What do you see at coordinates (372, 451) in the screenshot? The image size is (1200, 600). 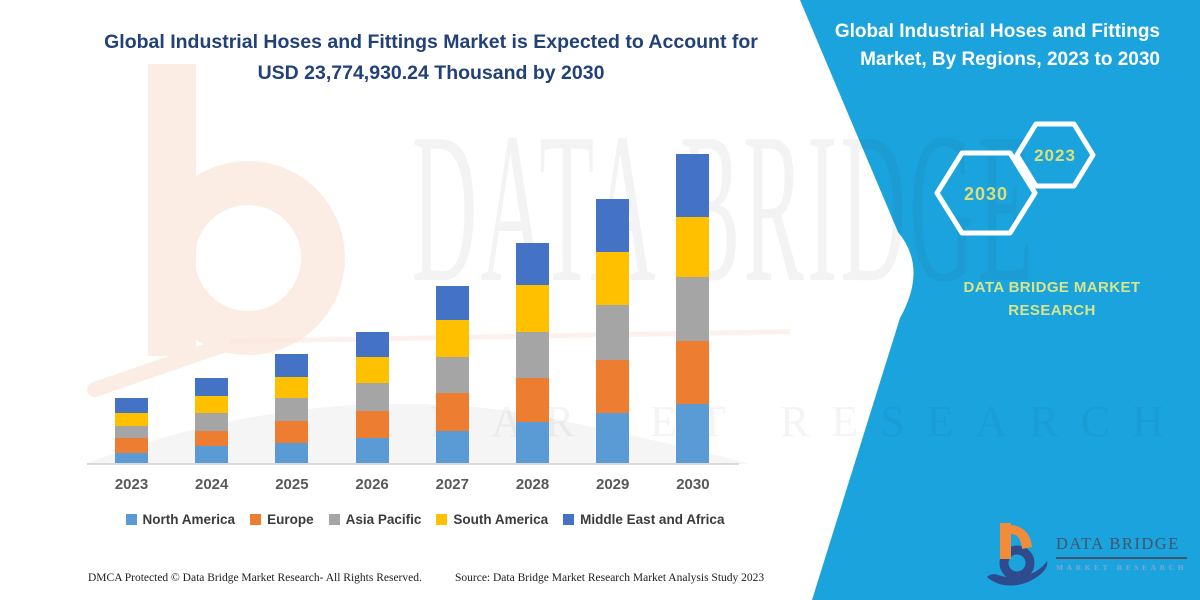 I see `segment-2026-north-america` at bounding box center [372, 451].